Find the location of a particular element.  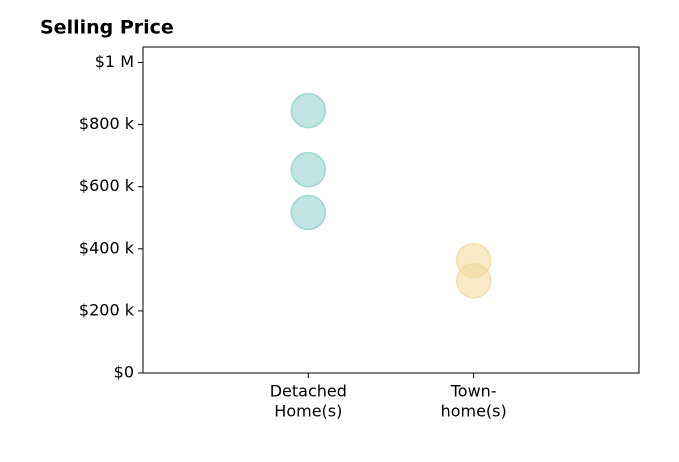

y-tick-label: $200 k is located at coordinates (107, 309).